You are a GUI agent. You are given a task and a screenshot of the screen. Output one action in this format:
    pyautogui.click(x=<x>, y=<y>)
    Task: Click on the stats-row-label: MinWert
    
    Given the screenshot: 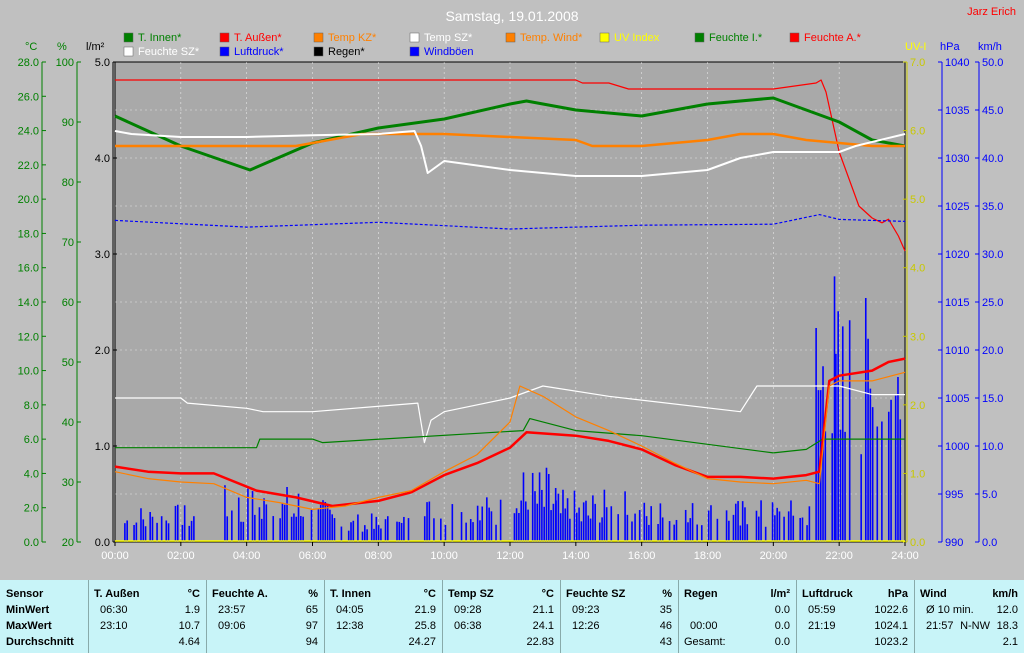 What is the action you would take?
    pyautogui.click(x=28, y=610)
    